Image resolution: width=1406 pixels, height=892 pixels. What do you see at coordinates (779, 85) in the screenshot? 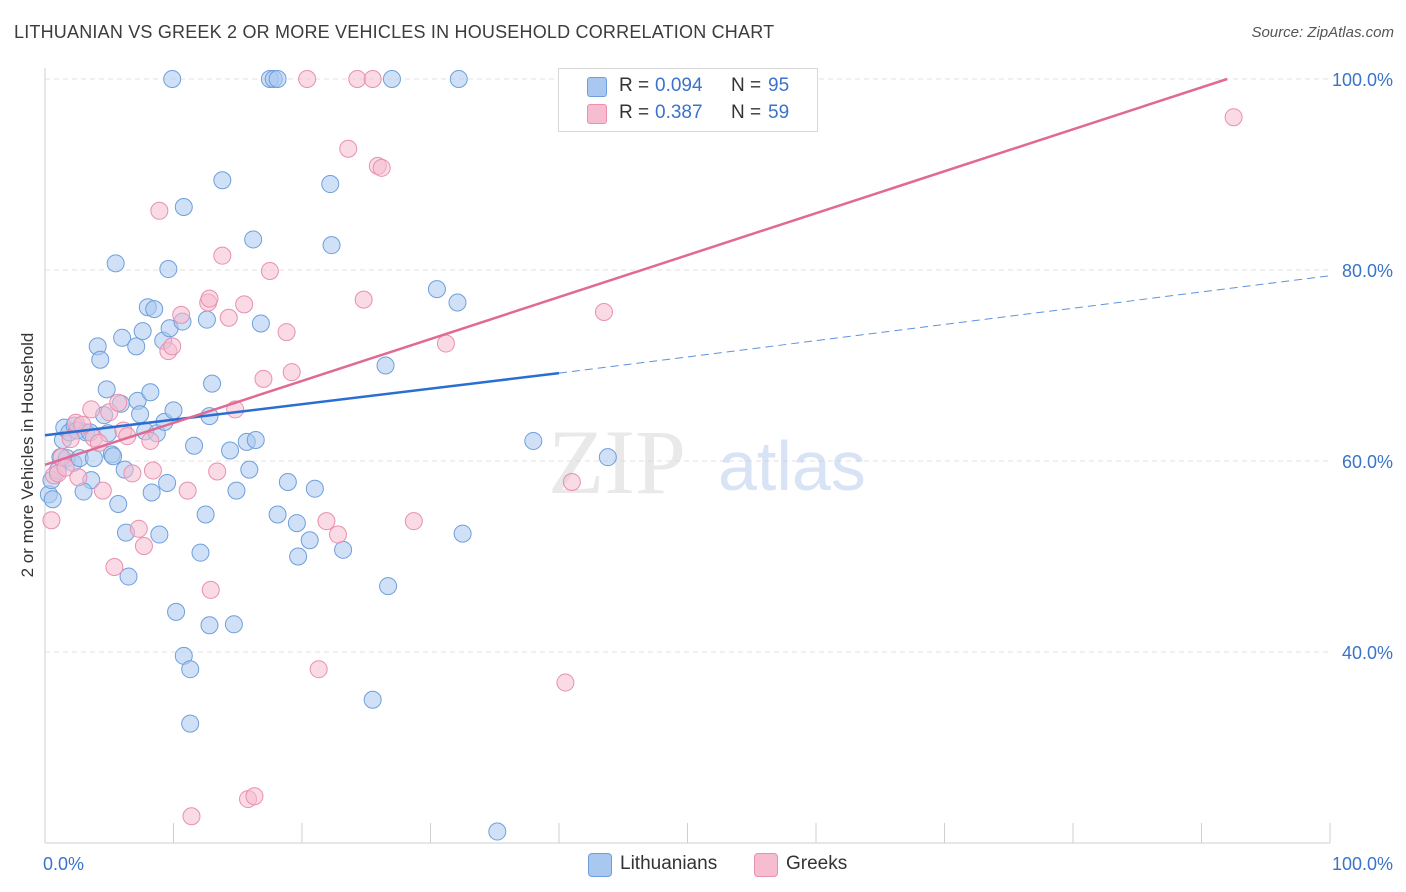
I see `lithuanians-n-value: 95` at bounding box center [779, 85].